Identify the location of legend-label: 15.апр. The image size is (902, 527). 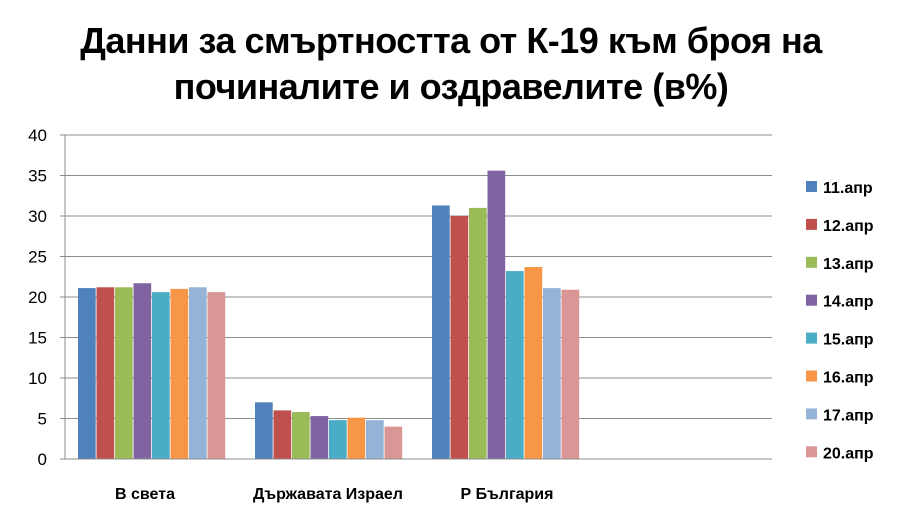
(848, 340).